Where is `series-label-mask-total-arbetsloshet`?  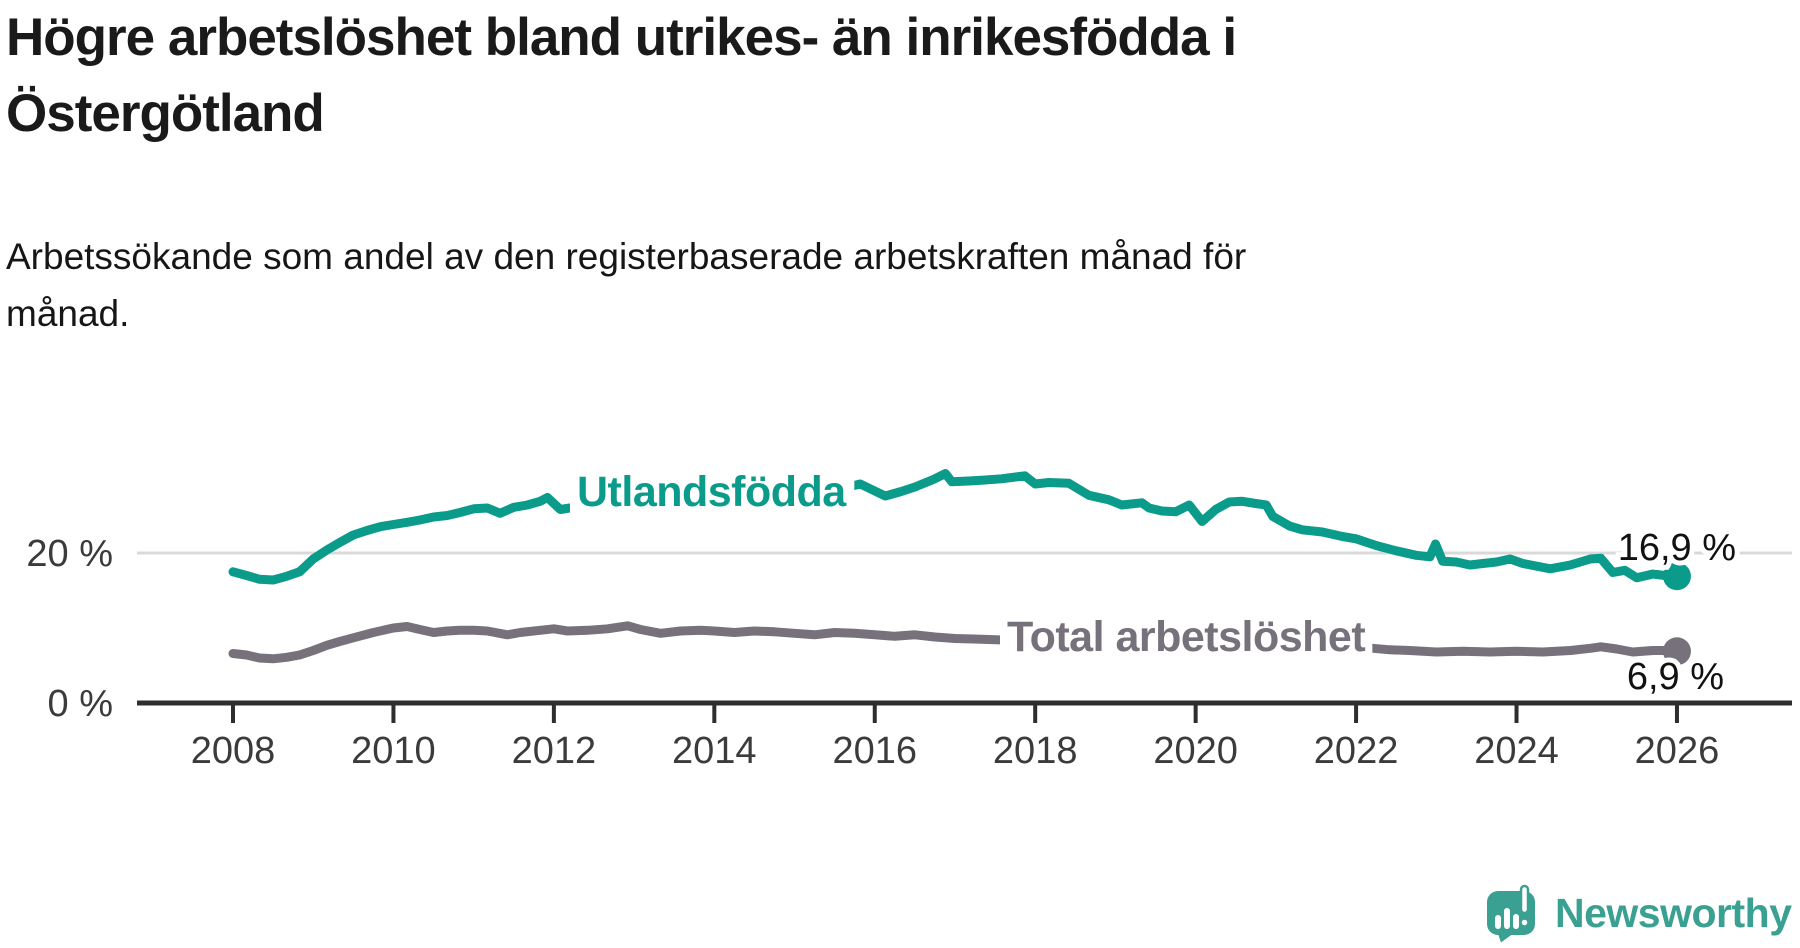 series-label-mask-total-arbetsloshet is located at coordinates (1186, 637).